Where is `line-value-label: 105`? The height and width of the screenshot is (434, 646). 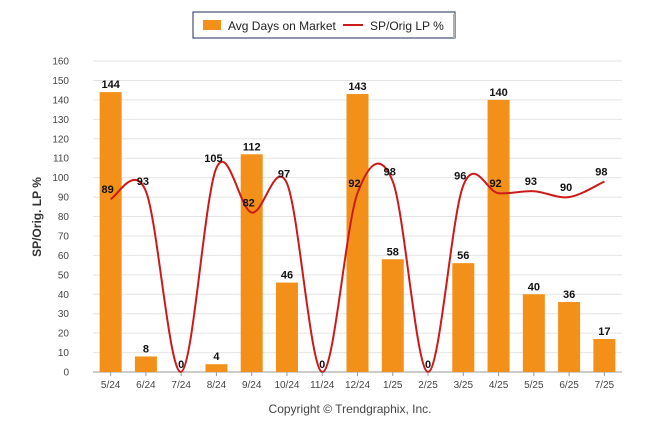 line-value-label: 105 is located at coordinates (213, 159).